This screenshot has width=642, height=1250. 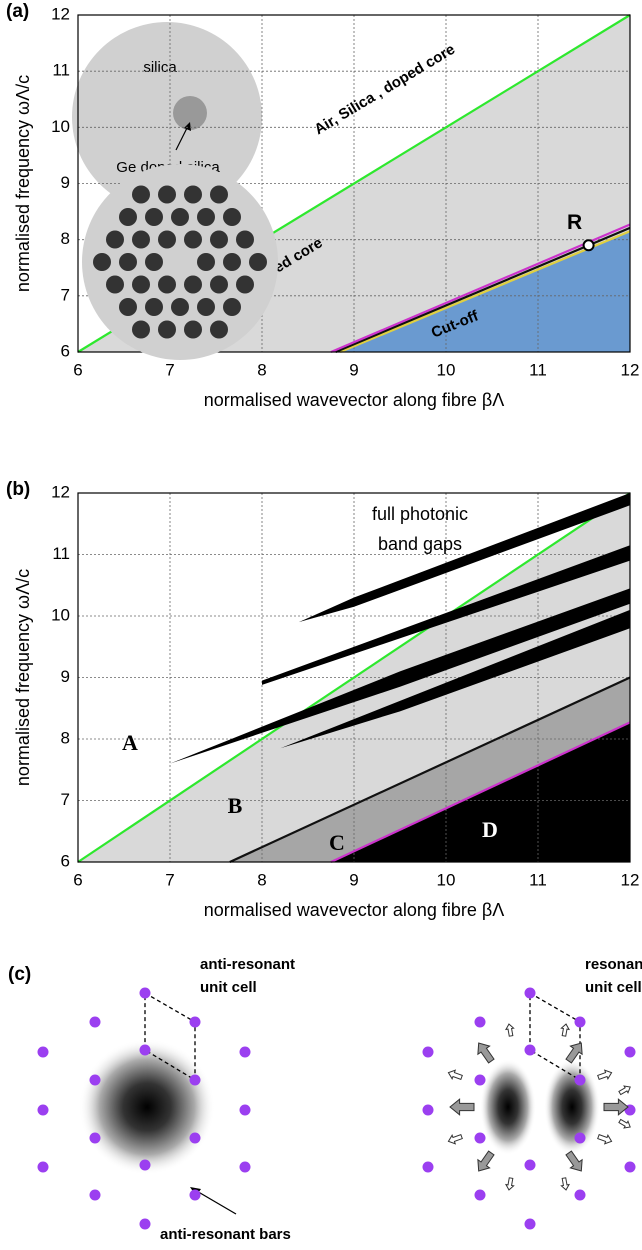 What do you see at coordinates (574, 222) in the screenshot?
I see `point-label: R` at bounding box center [574, 222].